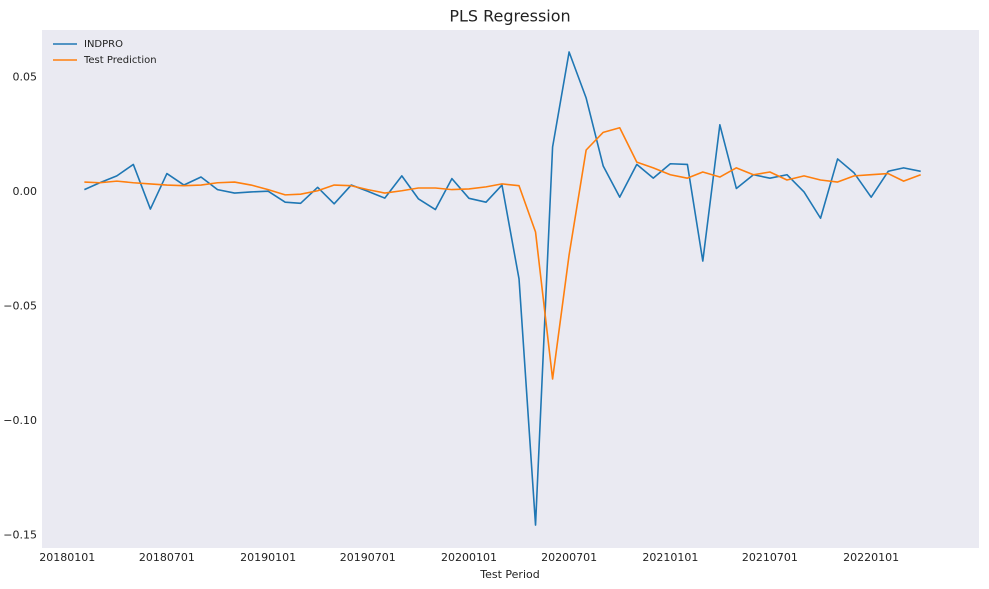 The width and height of the screenshot is (989, 589). What do you see at coordinates (20, 305) in the screenshot?
I see `y-tick-label: −0.05` at bounding box center [20, 305].